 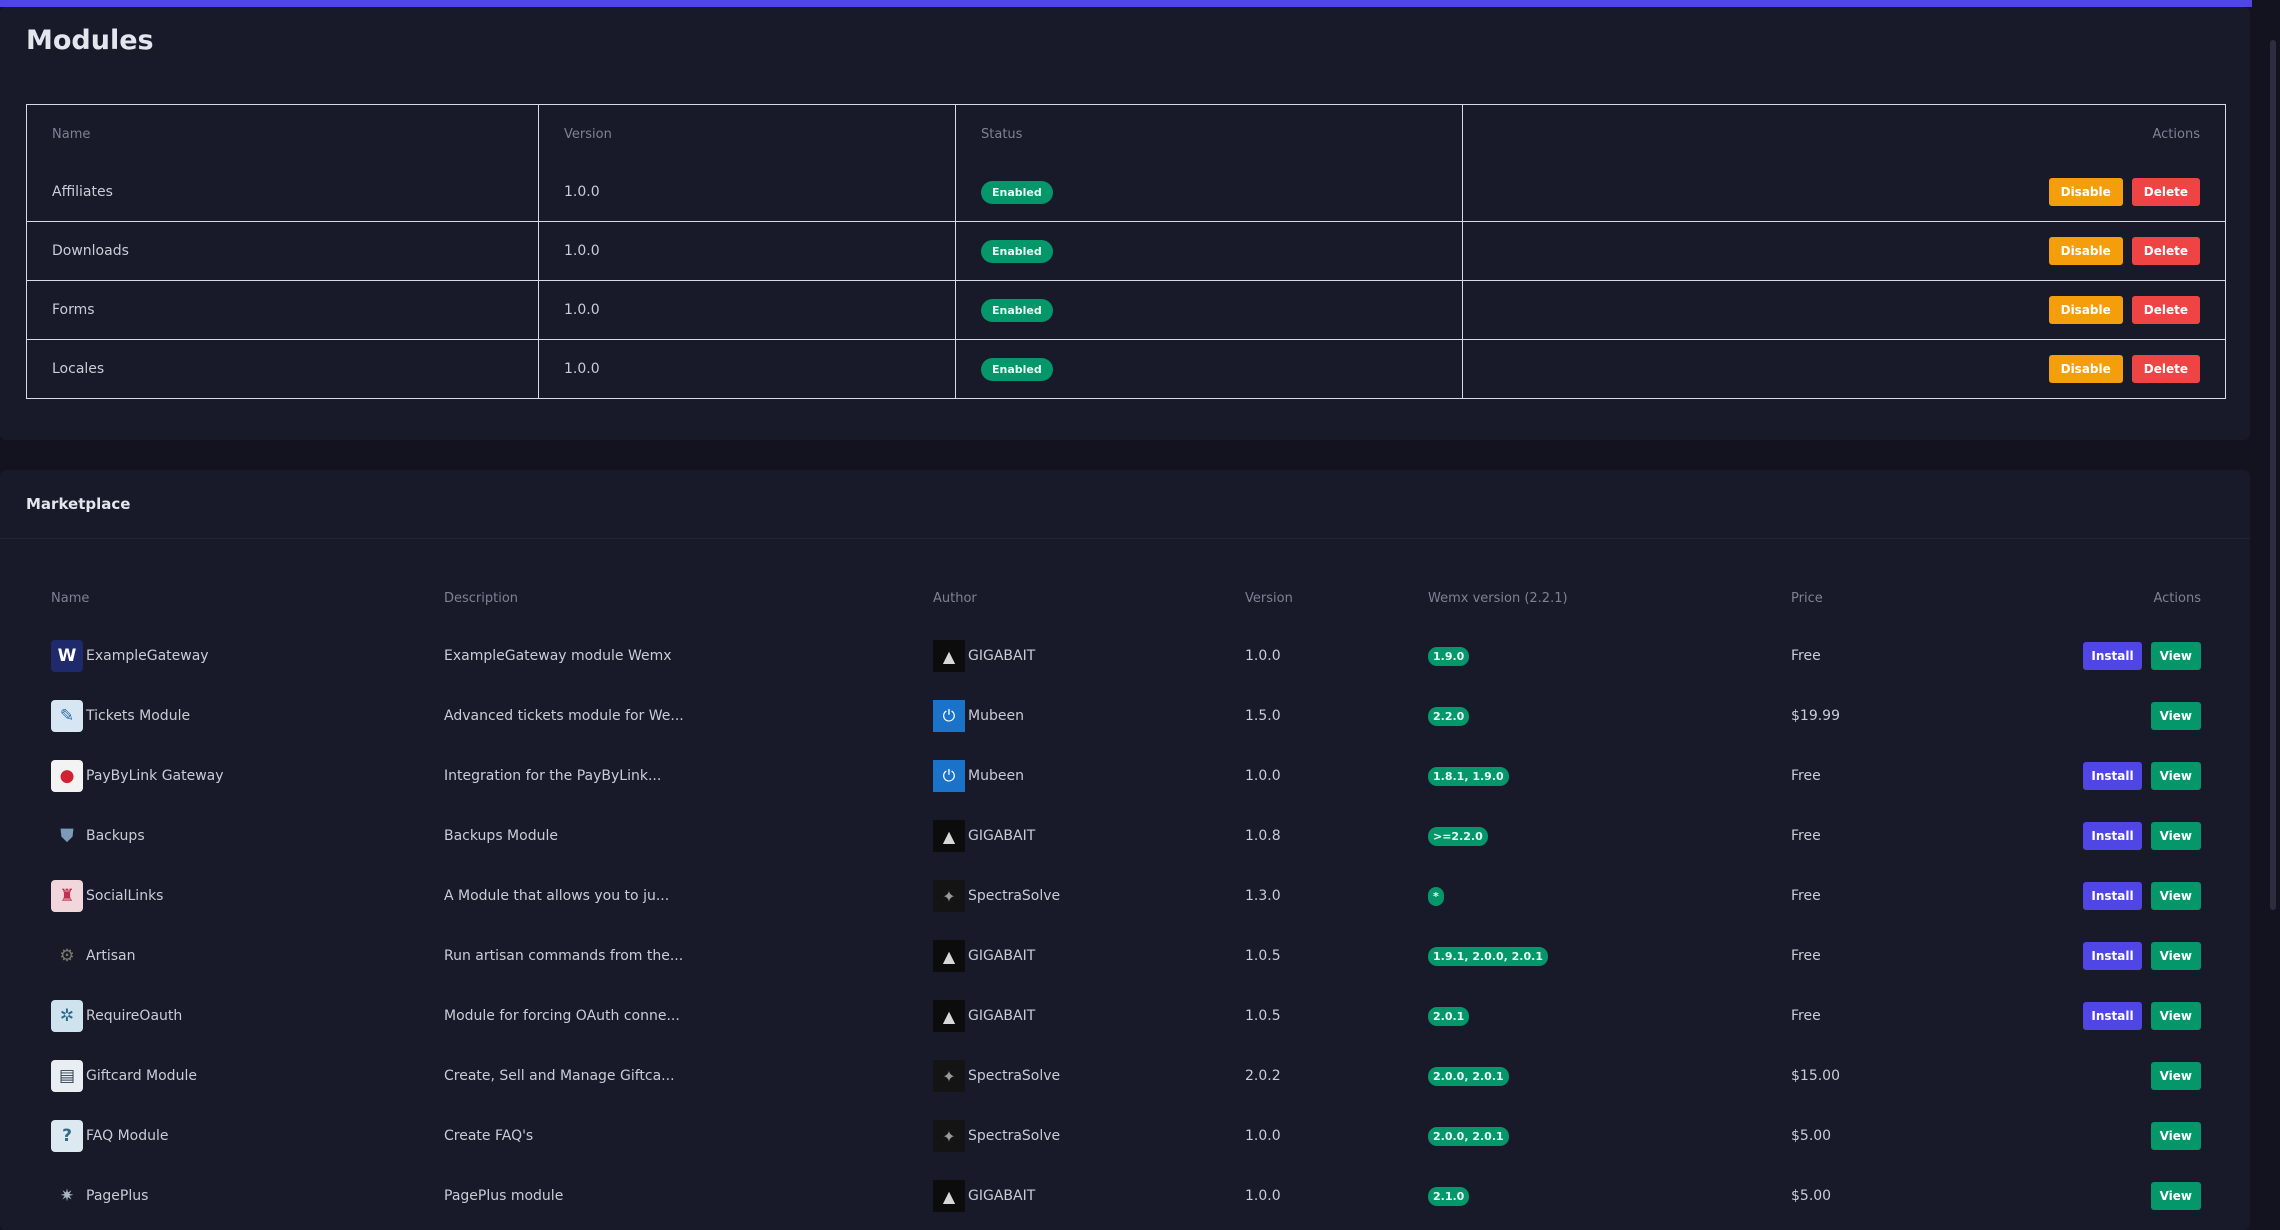 I want to click on actions-cell: View, so click(x=2121, y=1196).